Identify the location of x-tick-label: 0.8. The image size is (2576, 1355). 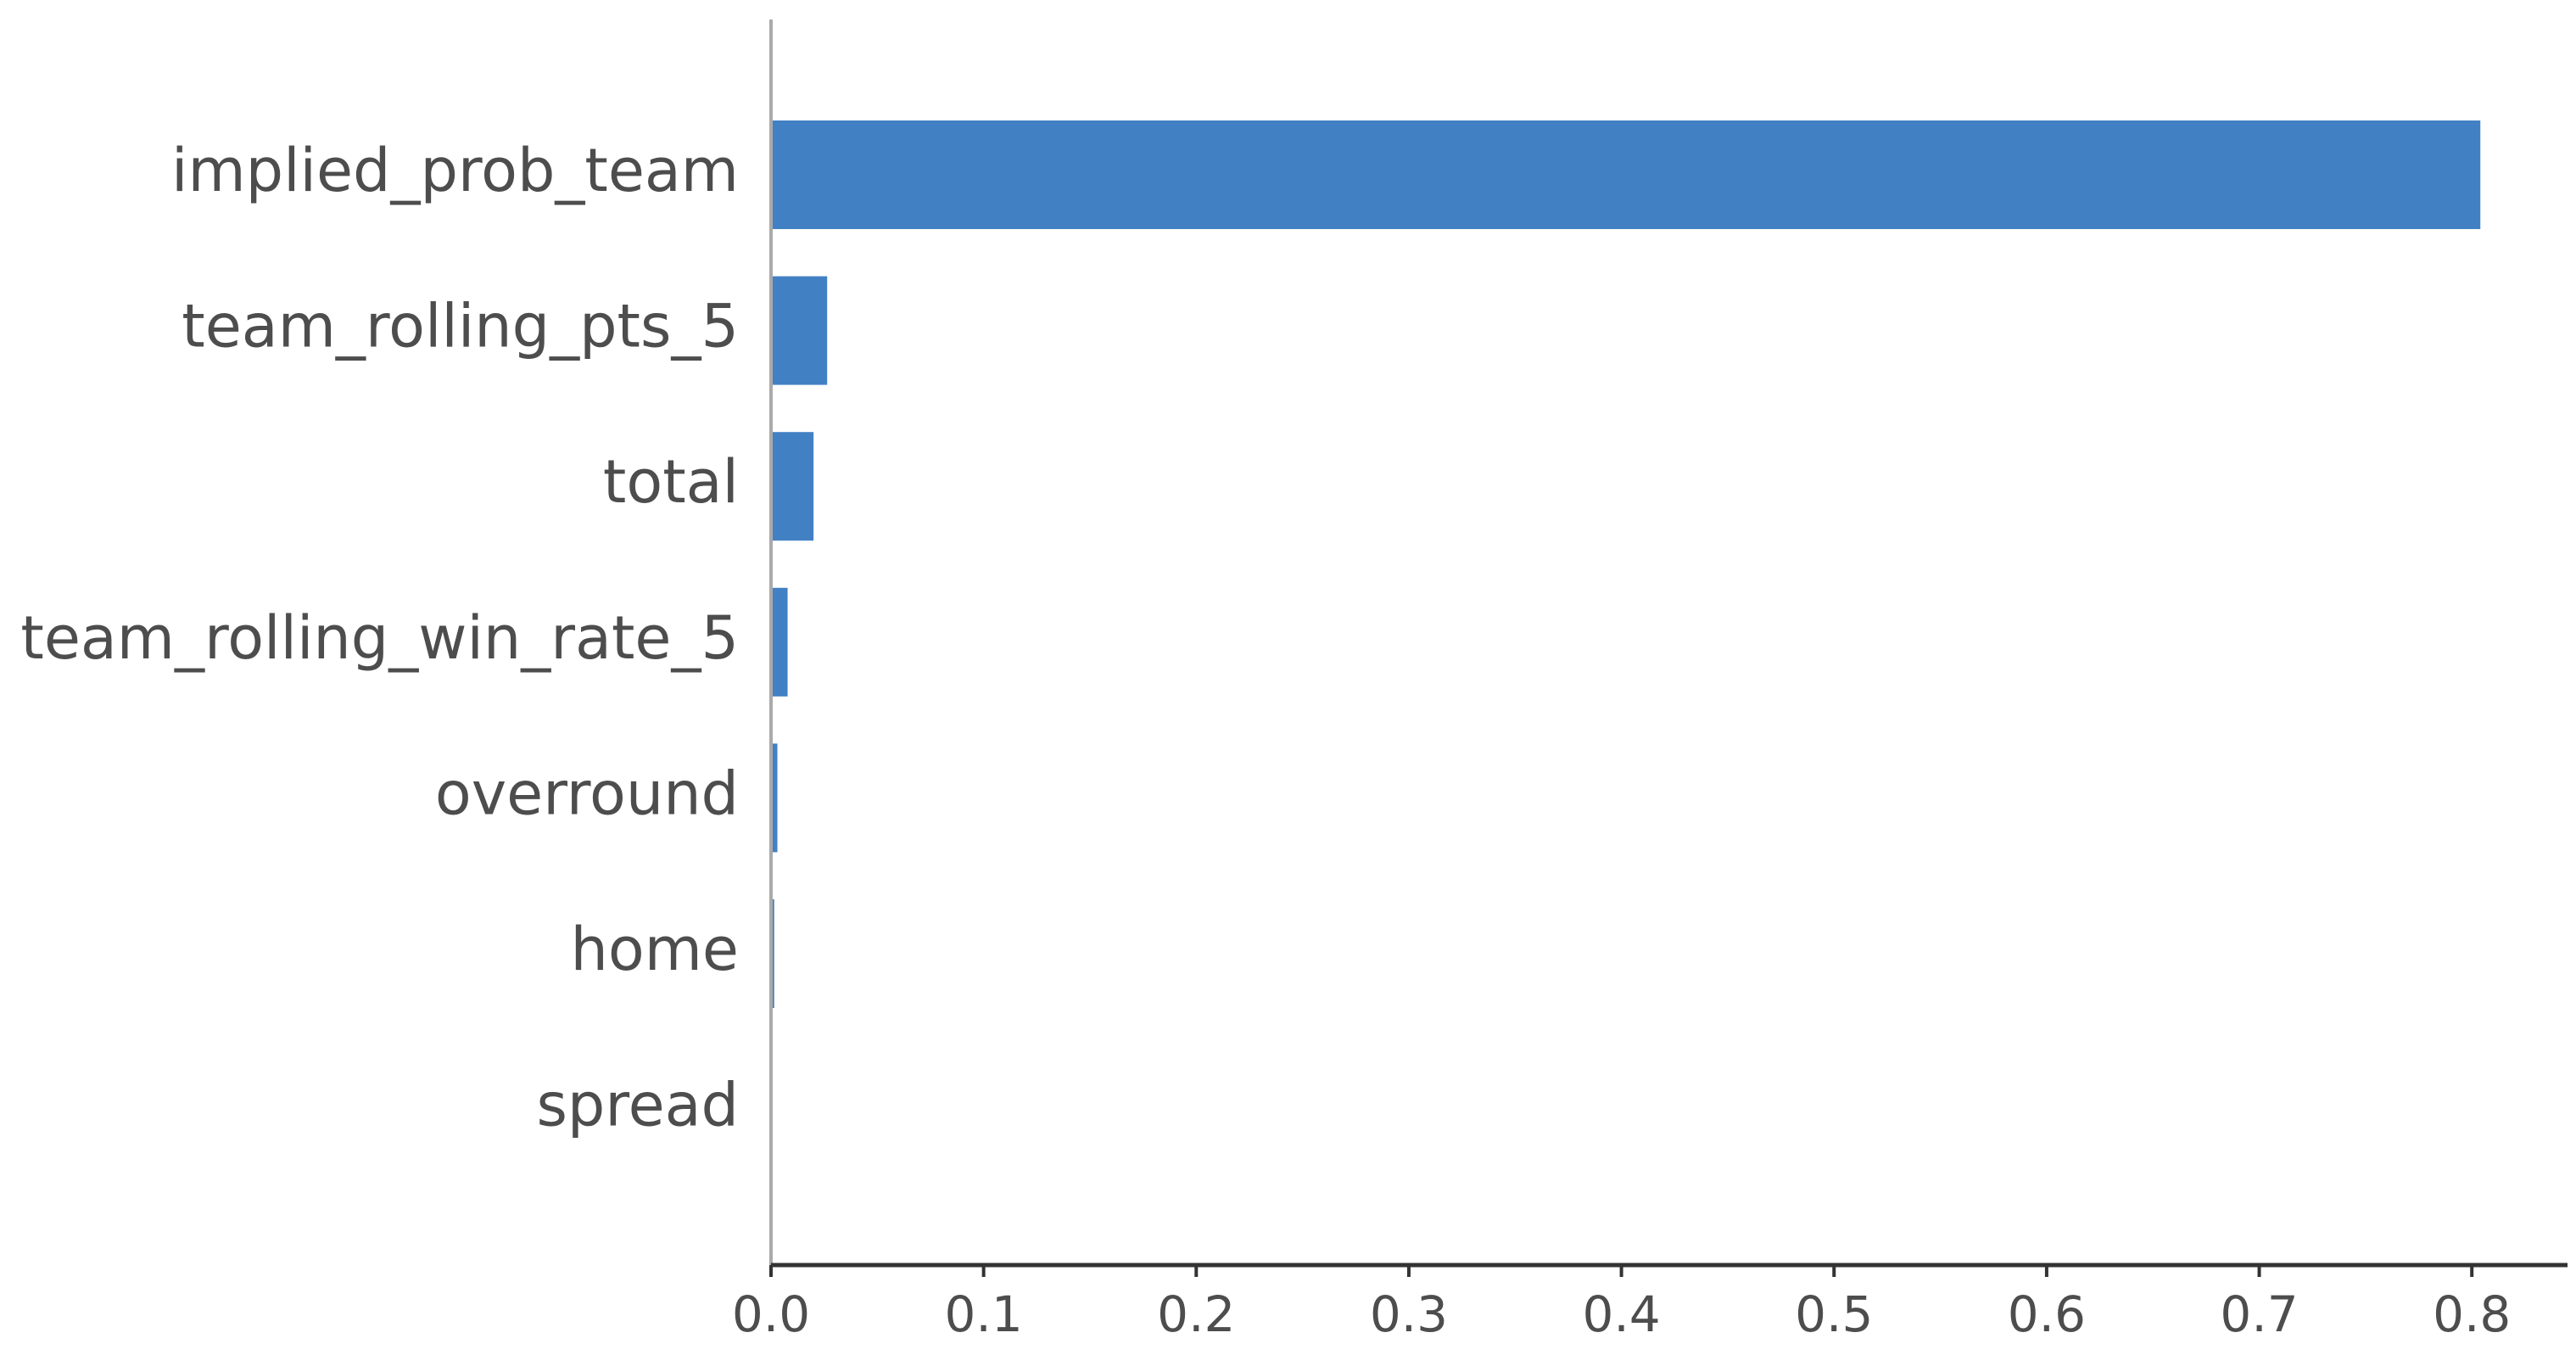
(2472, 1314).